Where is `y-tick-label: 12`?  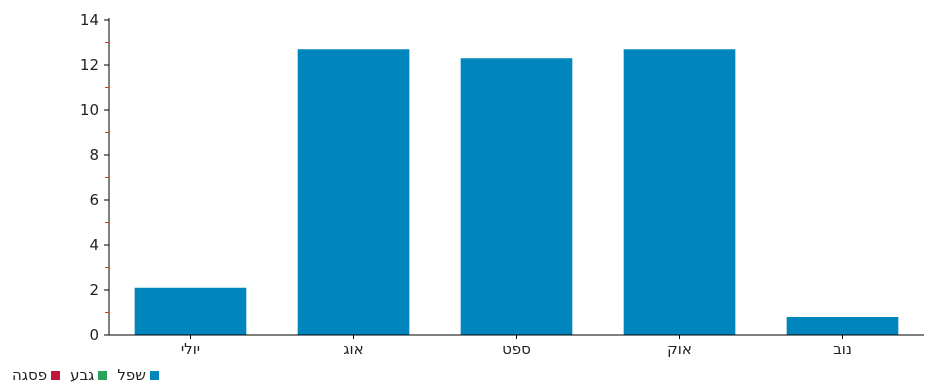 y-tick-label: 12 is located at coordinates (89, 65).